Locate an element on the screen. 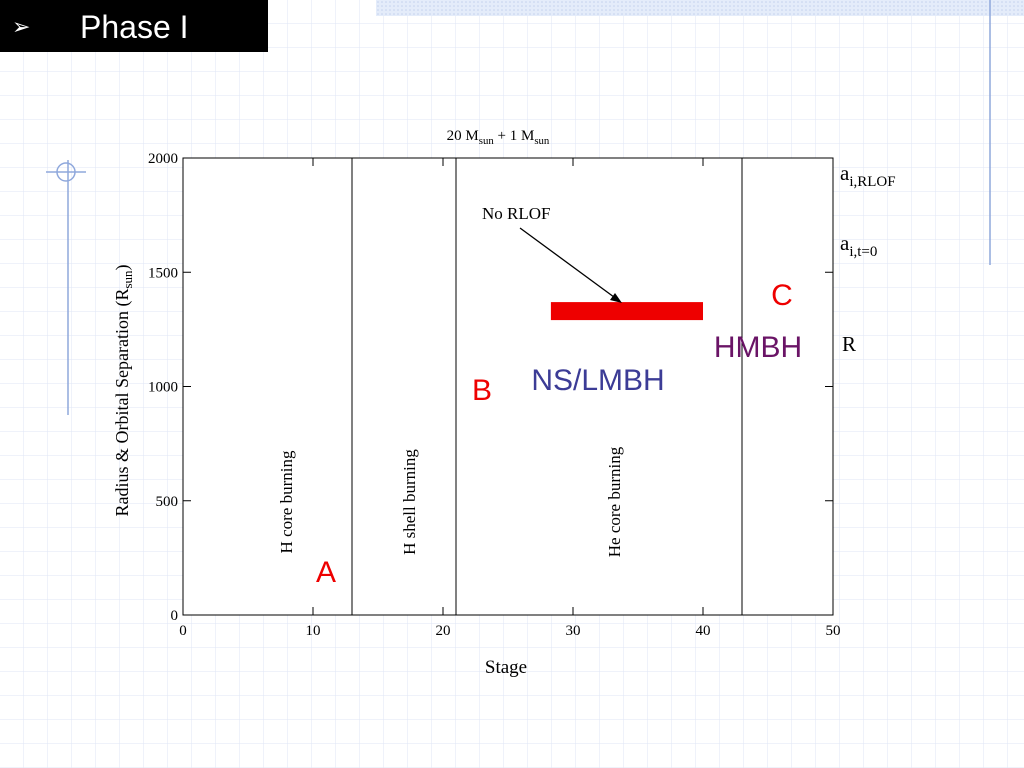  arrow-label: No RLOF is located at coordinates (516, 213).